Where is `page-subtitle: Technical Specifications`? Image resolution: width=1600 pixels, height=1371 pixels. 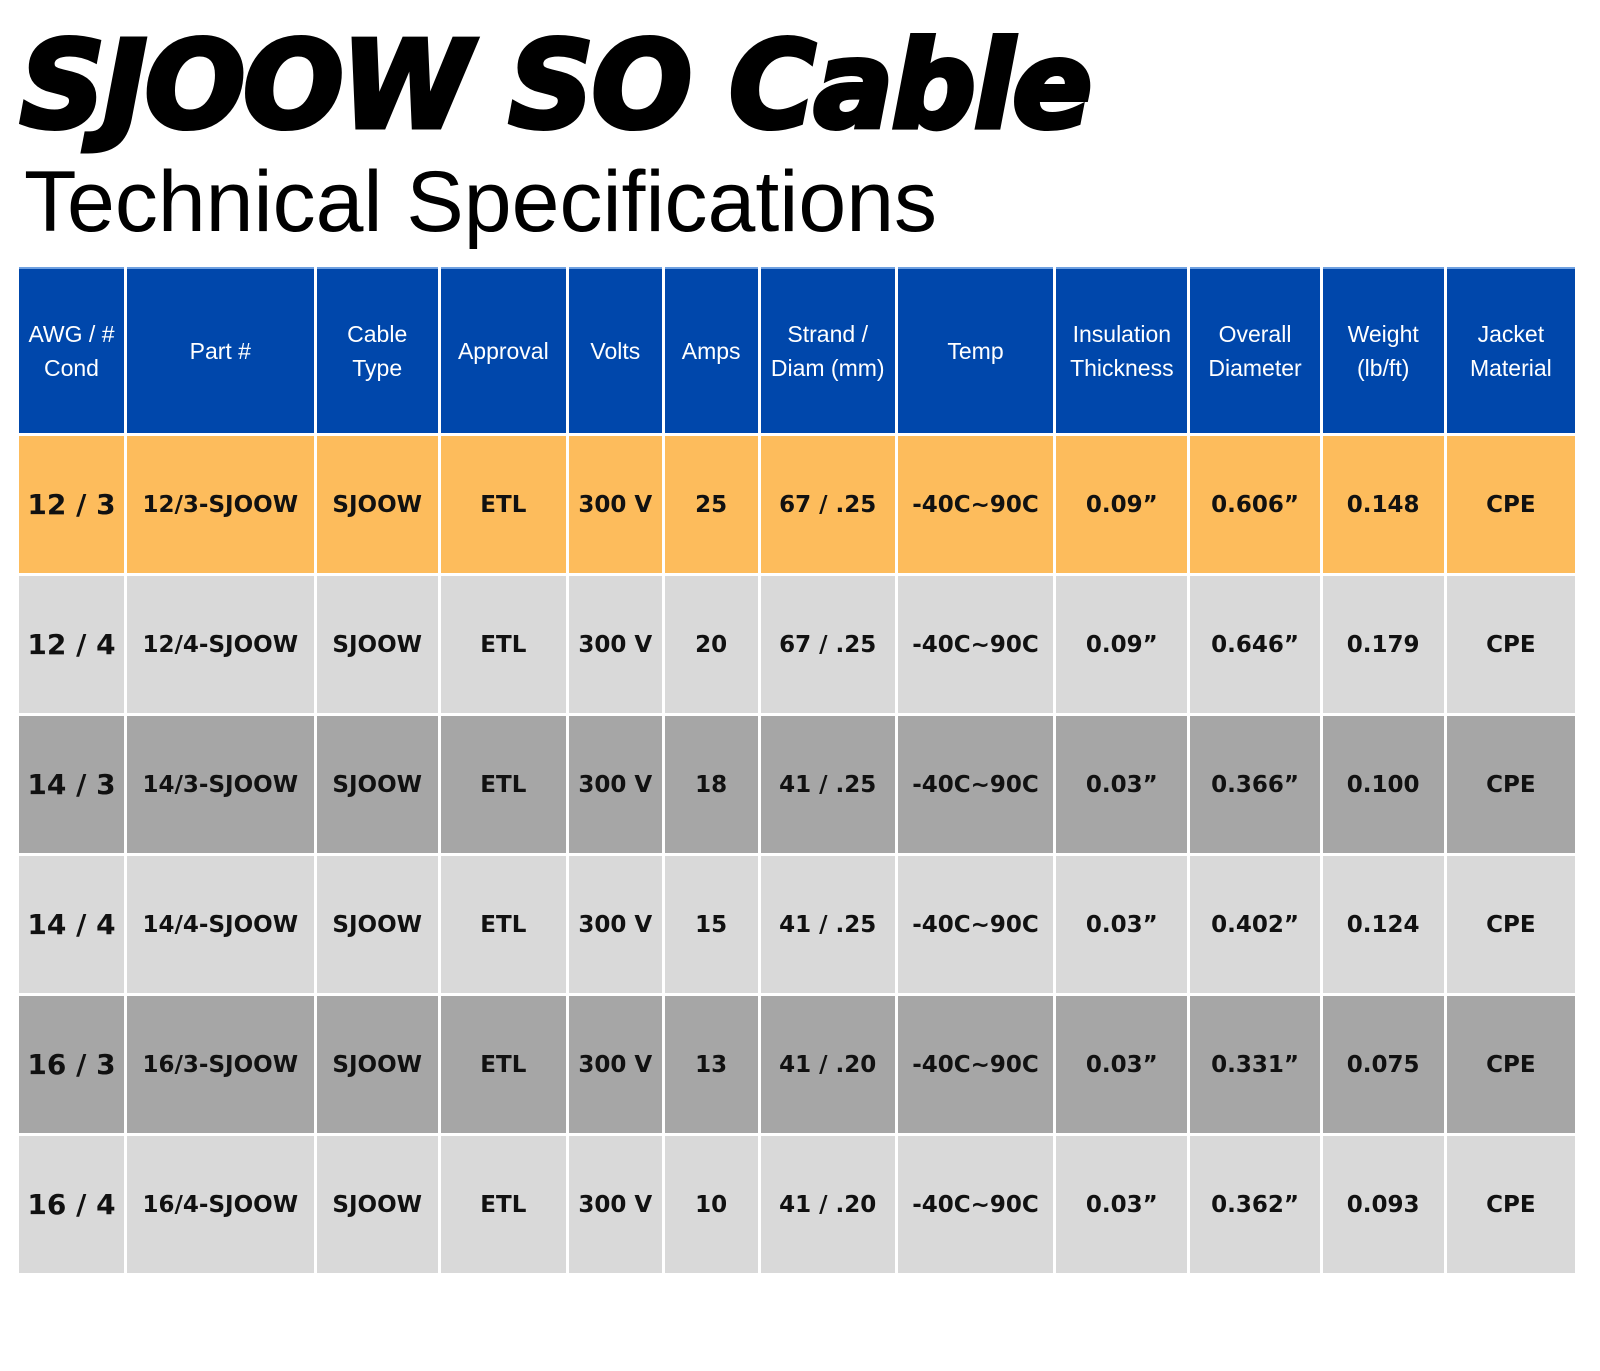 page-subtitle: Technical Specifications is located at coordinates (481, 202).